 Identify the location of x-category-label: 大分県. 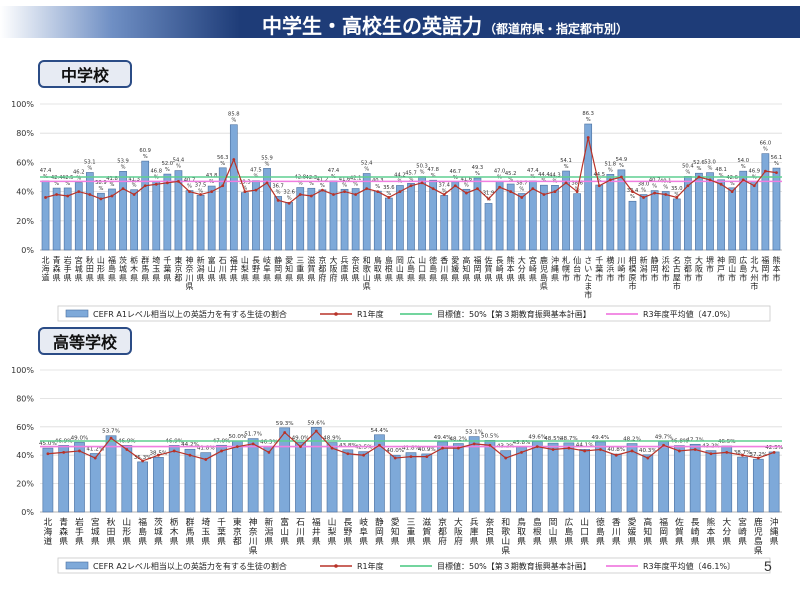
(726, 531).